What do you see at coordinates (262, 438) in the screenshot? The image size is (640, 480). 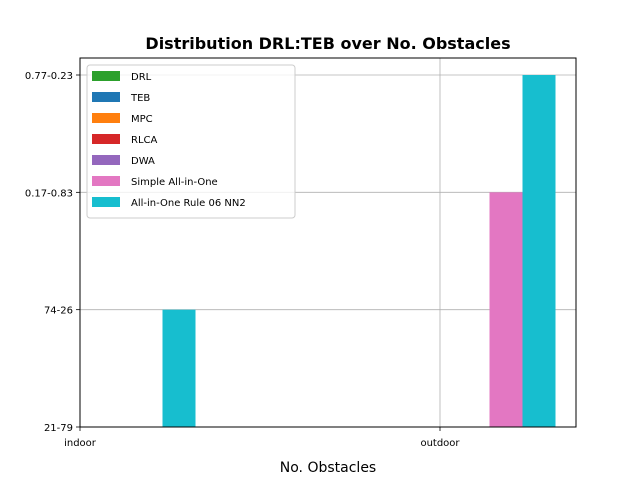 I see `x-axis: indoor outdoor` at bounding box center [262, 438].